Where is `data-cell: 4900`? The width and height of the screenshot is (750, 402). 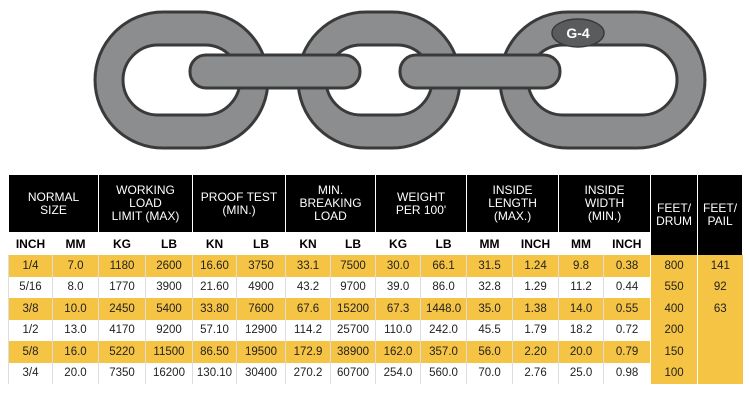 data-cell: 4900 is located at coordinates (260, 287).